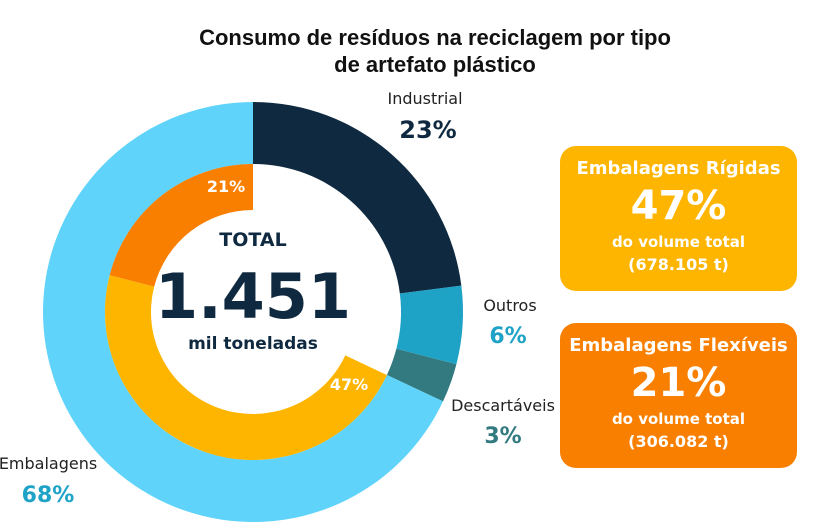 The height and width of the screenshot is (531, 822). Describe the element at coordinates (421, 375) in the screenshot. I see `outer-slice-descartaveis` at that location.